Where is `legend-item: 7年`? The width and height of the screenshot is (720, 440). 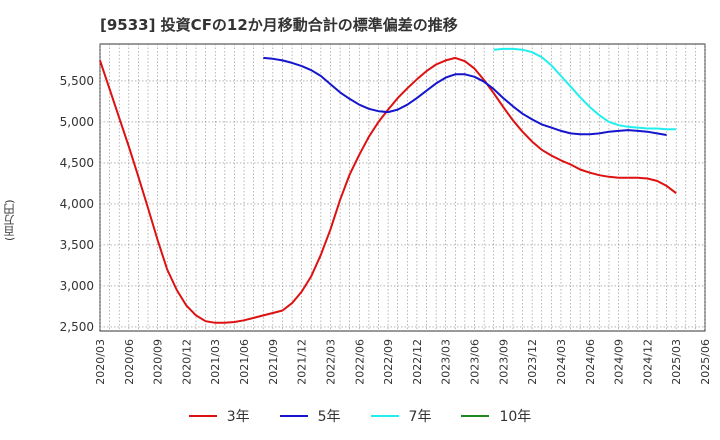
legend-item: 7年 is located at coordinates (401, 416).